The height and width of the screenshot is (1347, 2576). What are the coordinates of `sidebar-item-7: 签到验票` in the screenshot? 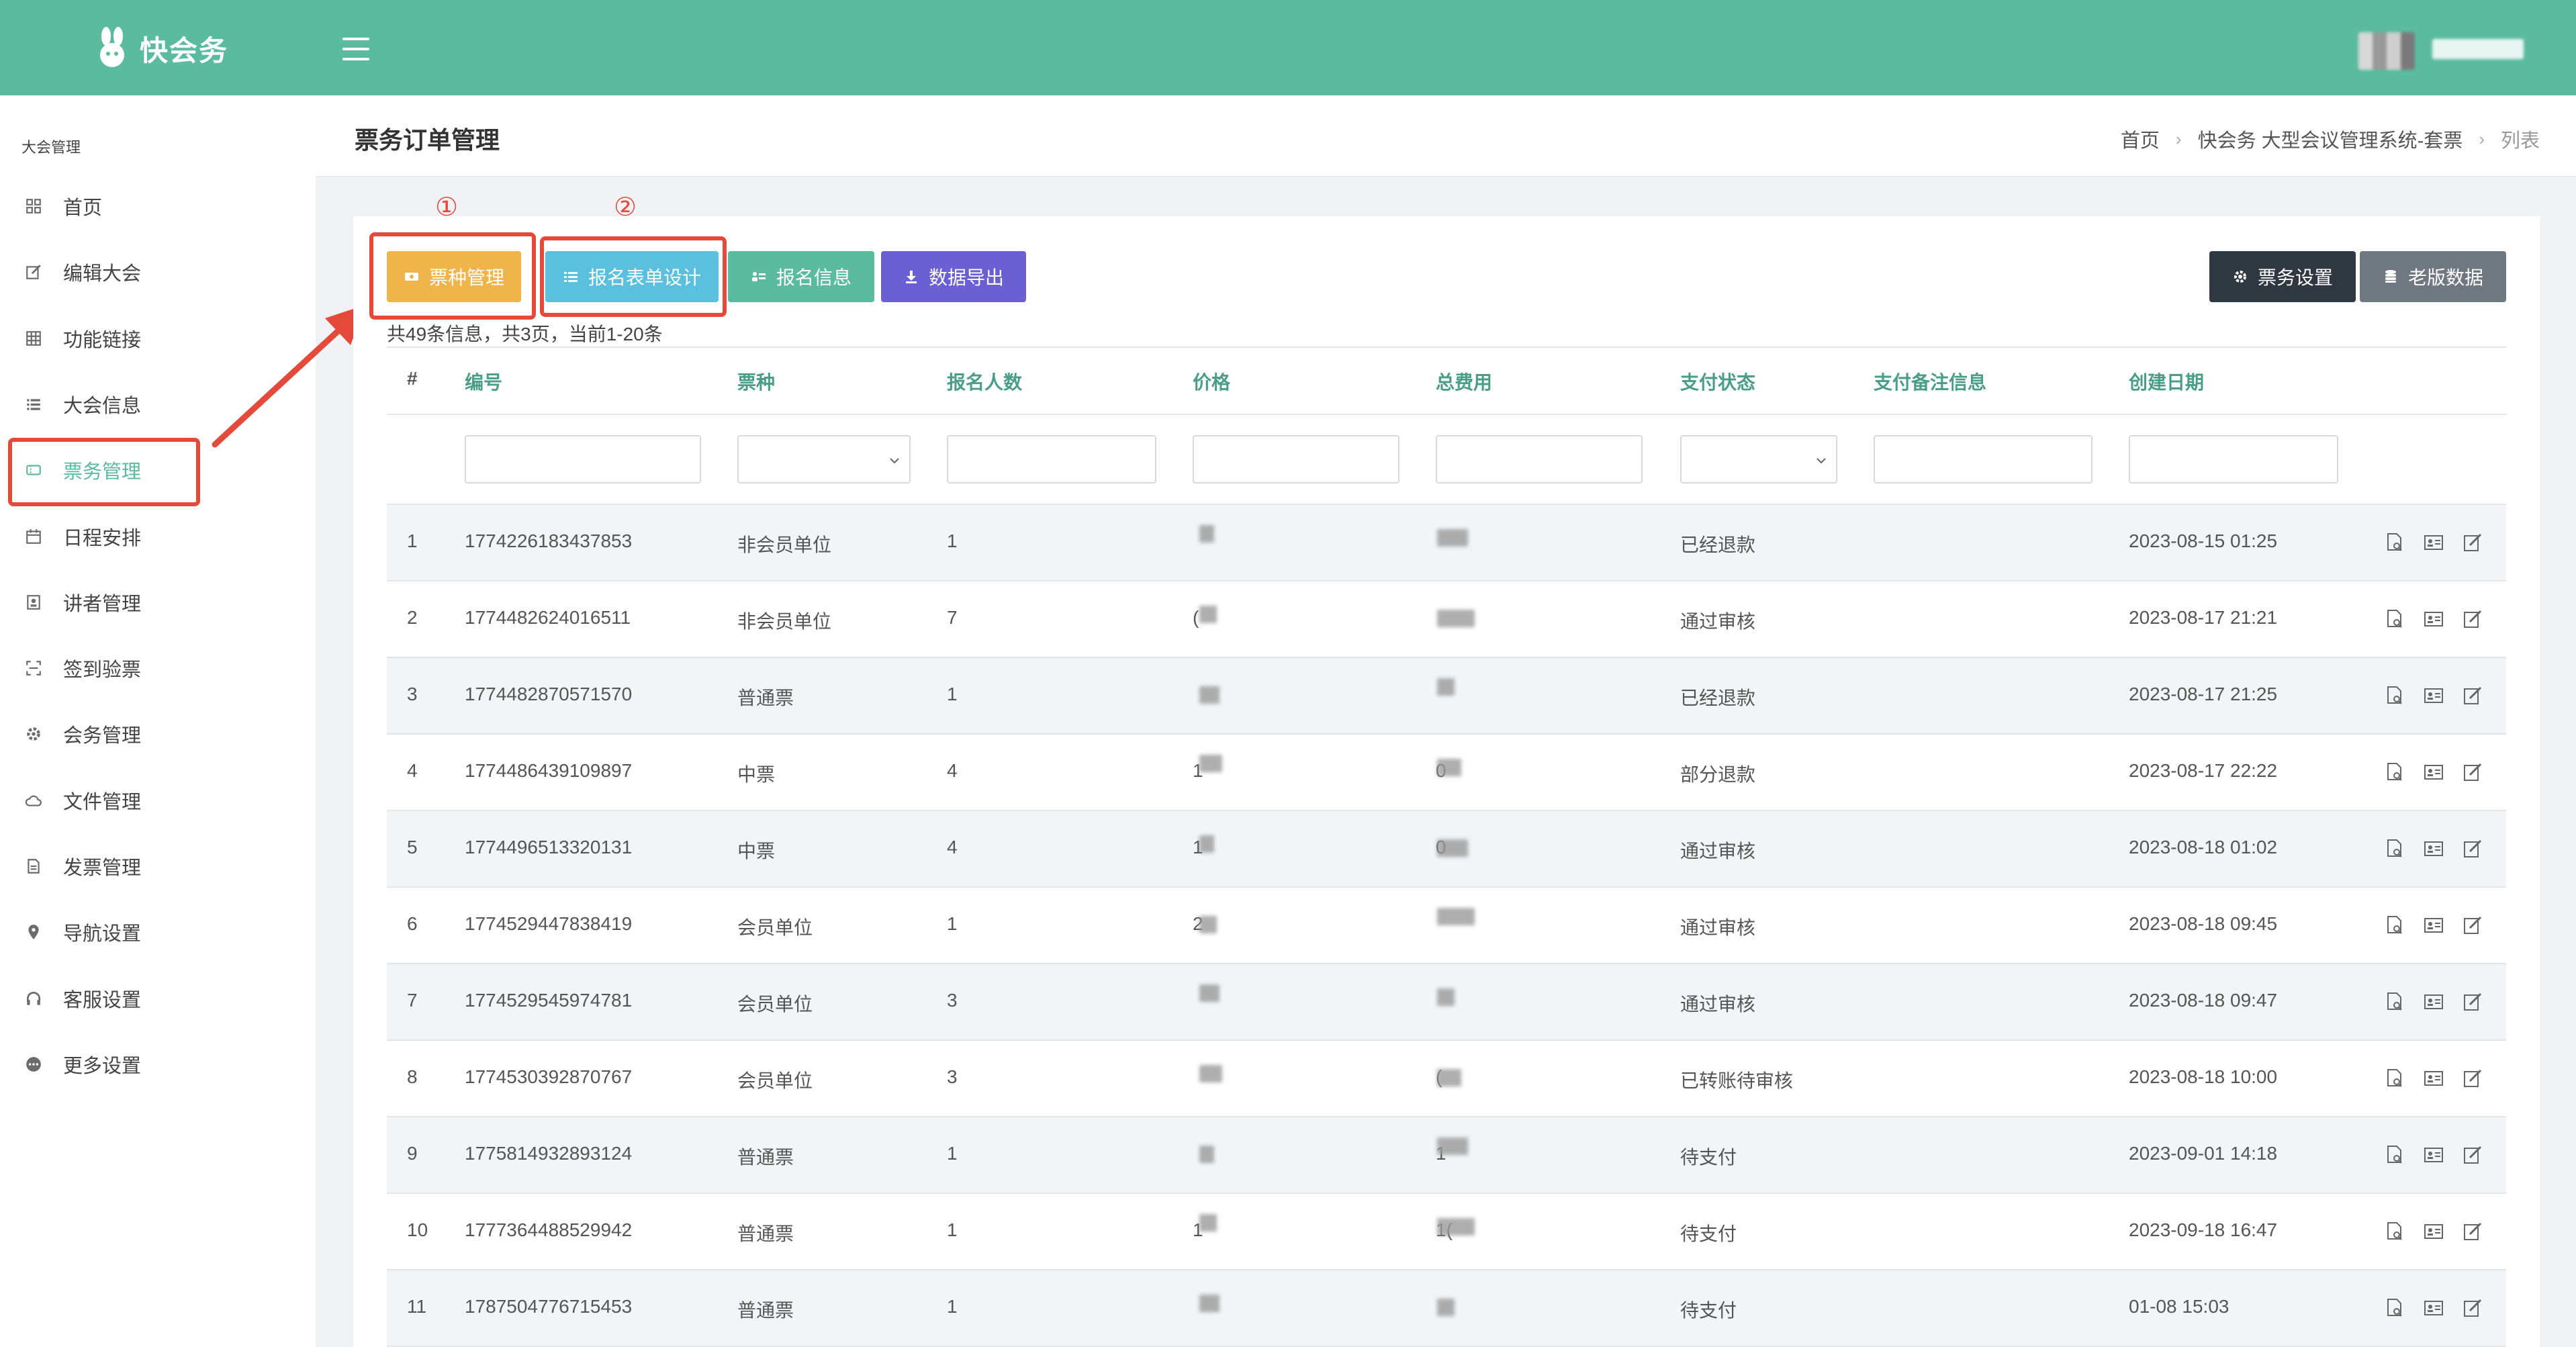 It's located at (158, 668).